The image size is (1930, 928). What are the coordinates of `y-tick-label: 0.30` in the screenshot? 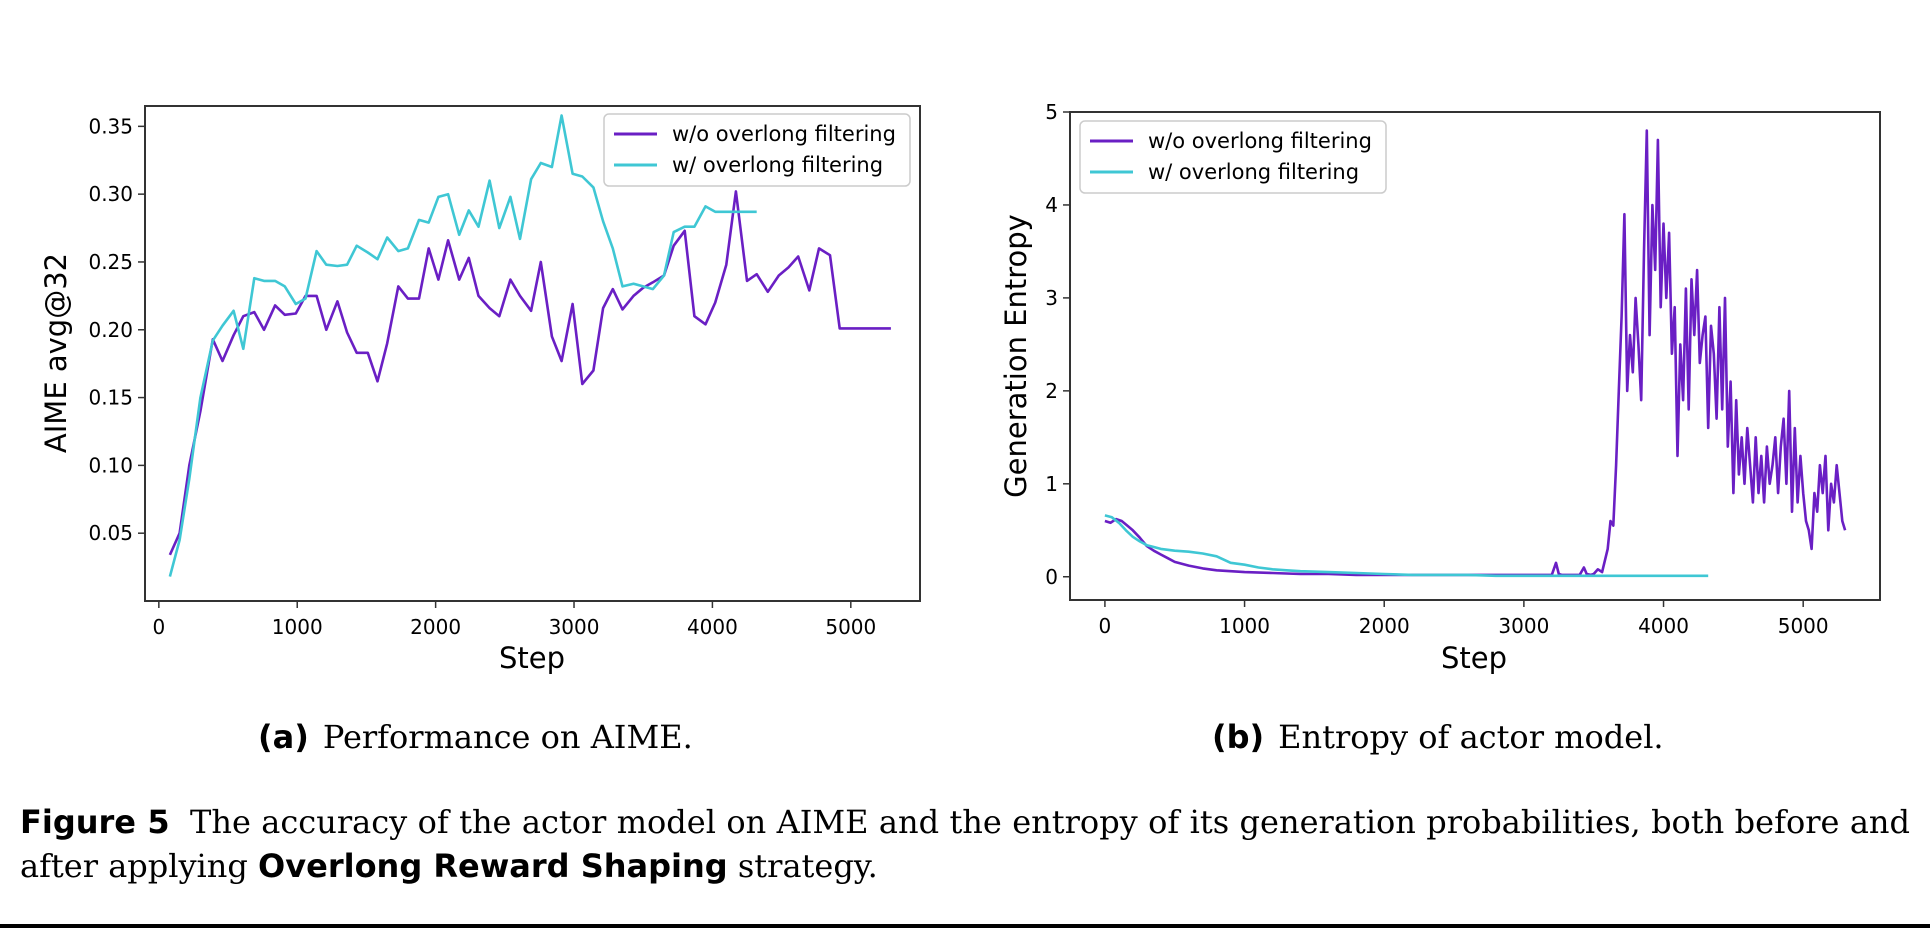 It's located at (110, 194).